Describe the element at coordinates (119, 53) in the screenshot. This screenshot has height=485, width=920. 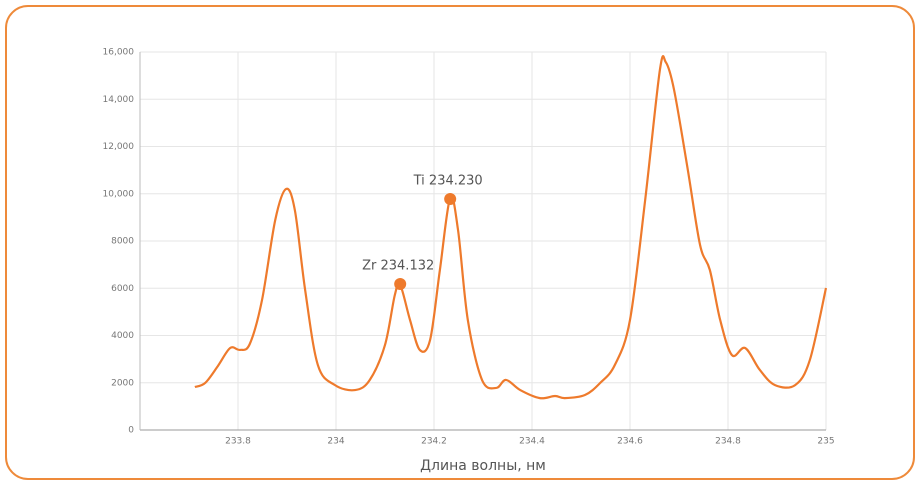
I see `y-tick-label: 16,000` at that location.